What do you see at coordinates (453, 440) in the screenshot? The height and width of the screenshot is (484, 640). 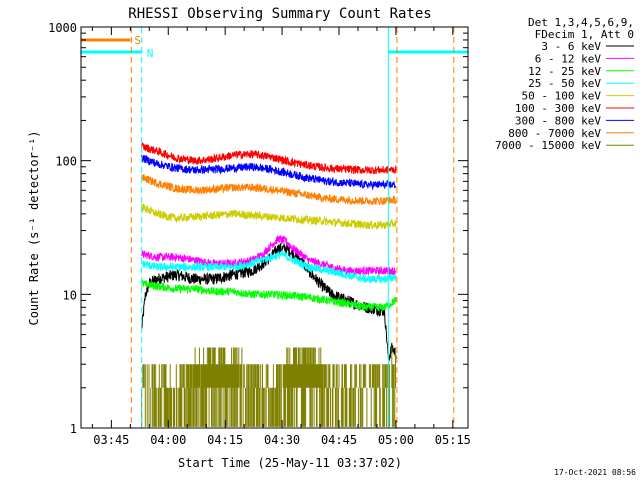 I see `x-tick-label: 05:15` at bounding box center [453, 440].